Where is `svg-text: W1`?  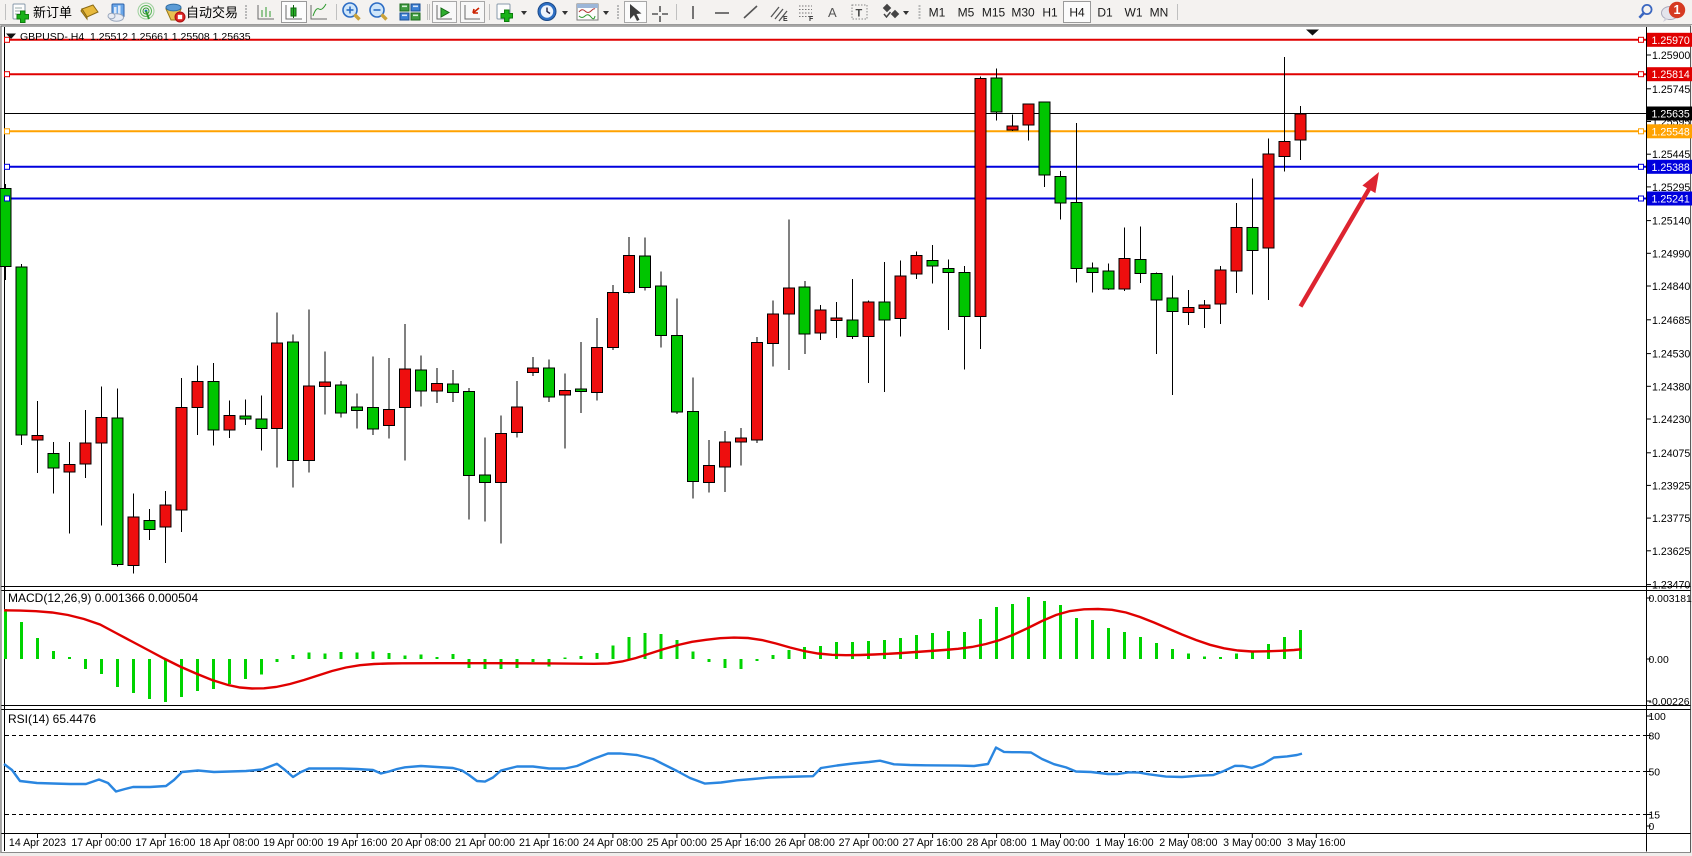
svg-text: W1 is located at coordinates (1134, 13).